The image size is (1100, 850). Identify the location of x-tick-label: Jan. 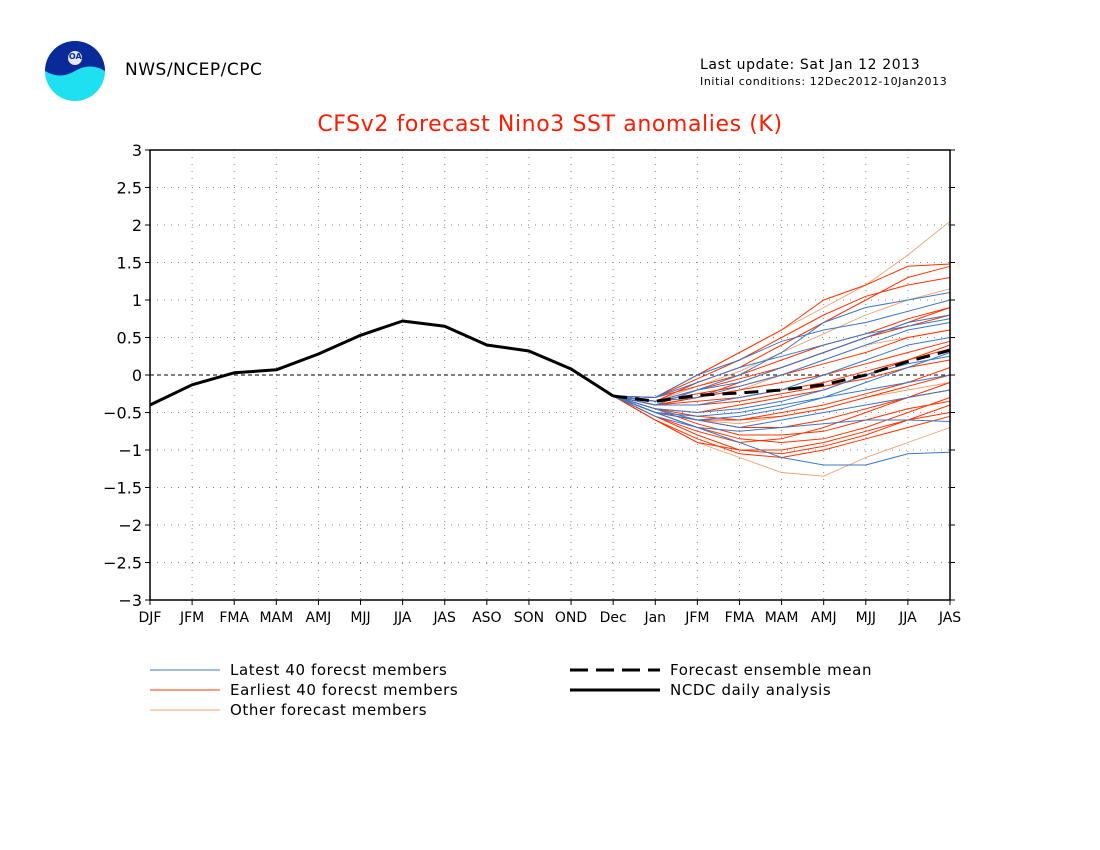
(654, 618).